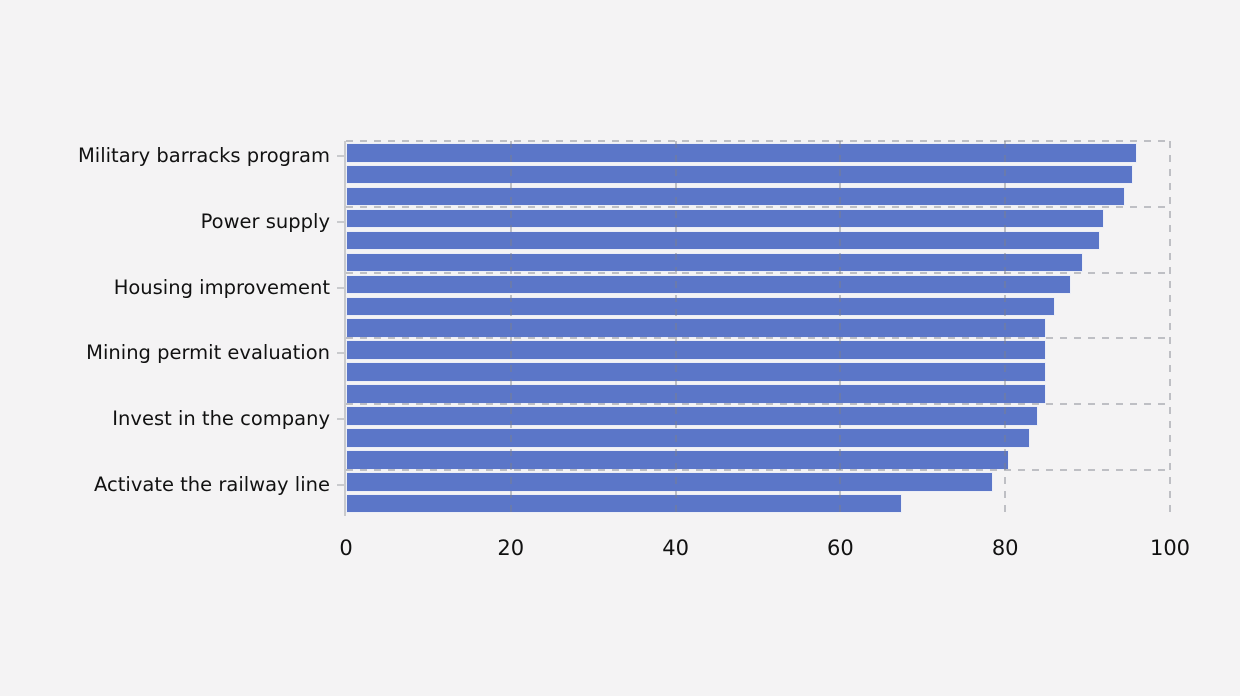  Describe the element at coordinates (840, 548) in the screenshot. I see `x-axis-tick-label: 60` at that location.